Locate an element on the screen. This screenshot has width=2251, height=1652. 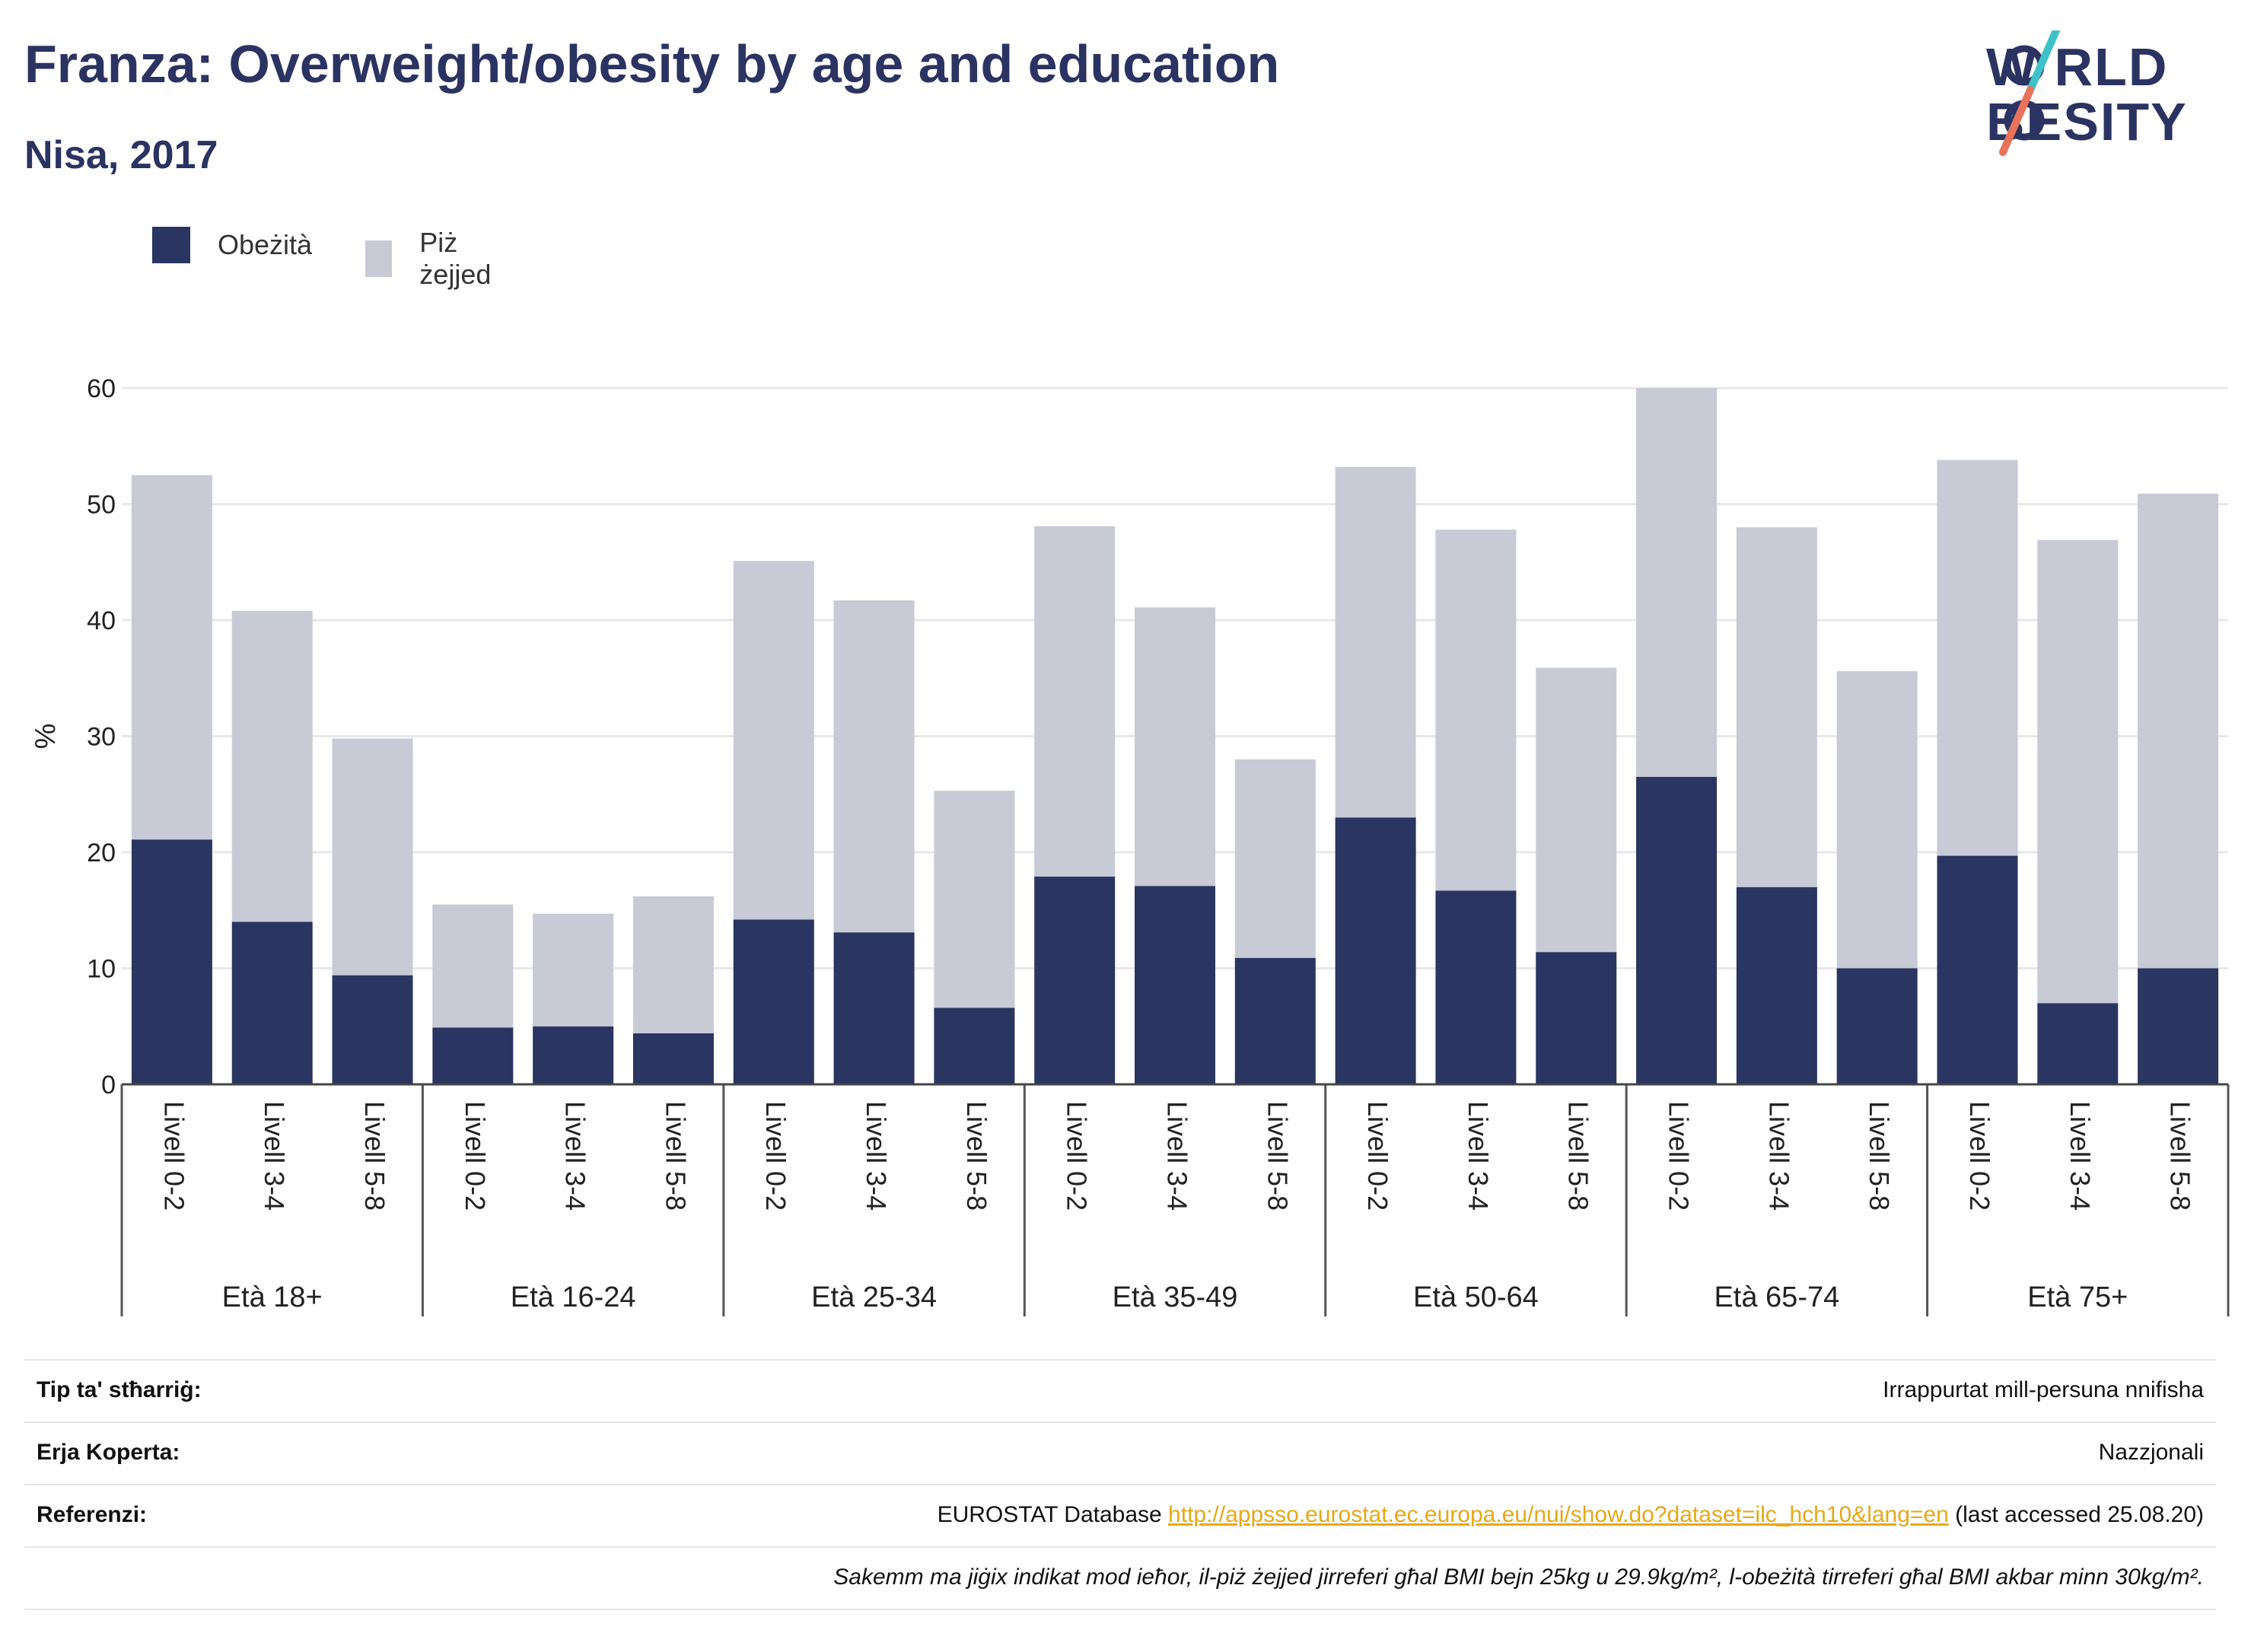
group-label: Età 35-49 is located at coordinates (1175, 1297).